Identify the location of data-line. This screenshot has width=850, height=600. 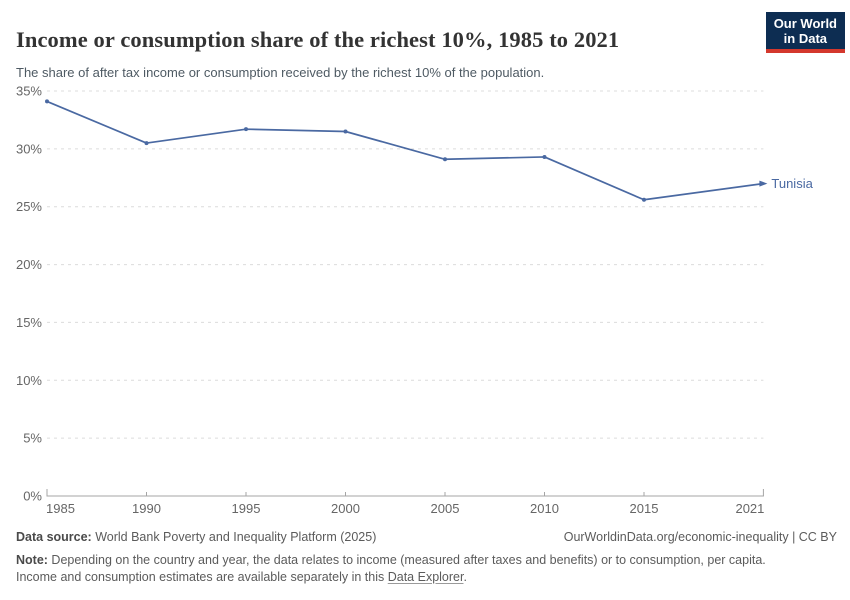
(405, 150).